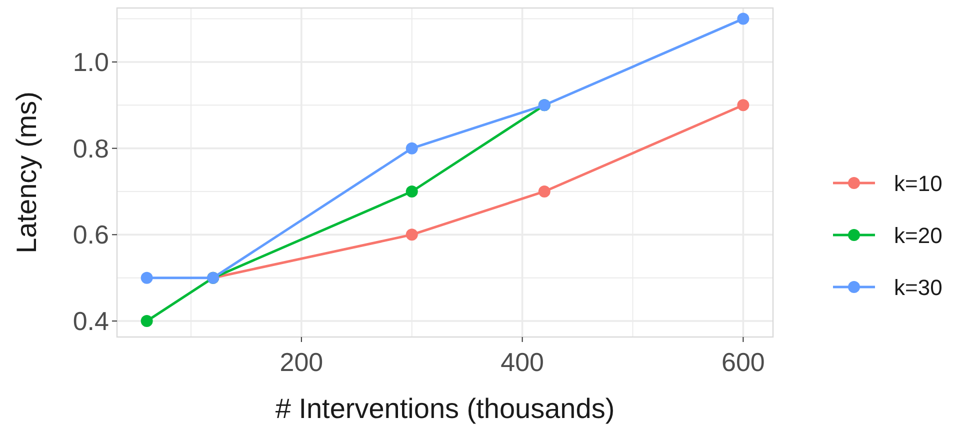 This screenshot has width=961, height=425. What do you see at coordinates (522, 362) in the screenshot?
I see `x-tick-label: 400` at bounding box center [522, 362].